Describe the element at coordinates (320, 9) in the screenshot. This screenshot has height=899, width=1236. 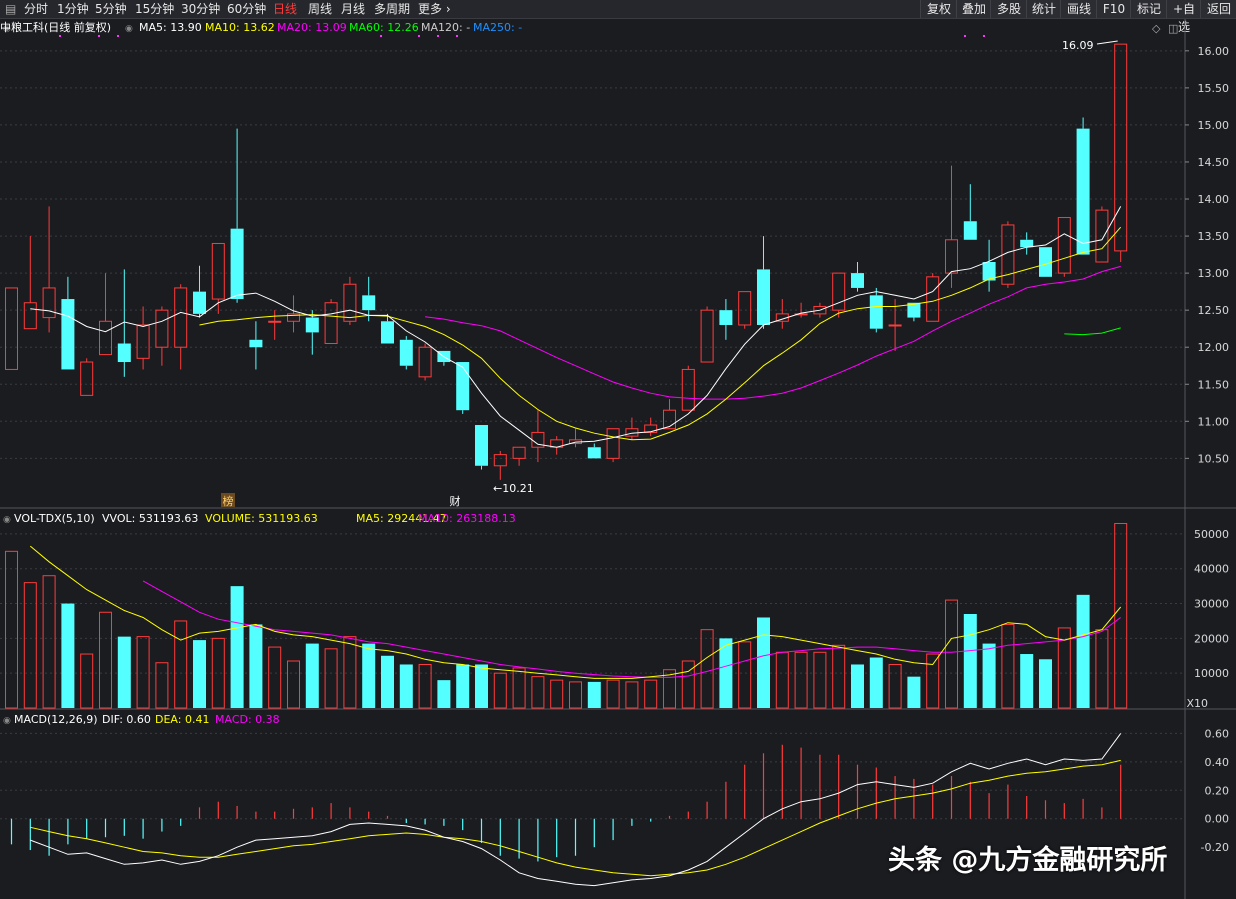
I see `period-tab-7: 周线` at that location.